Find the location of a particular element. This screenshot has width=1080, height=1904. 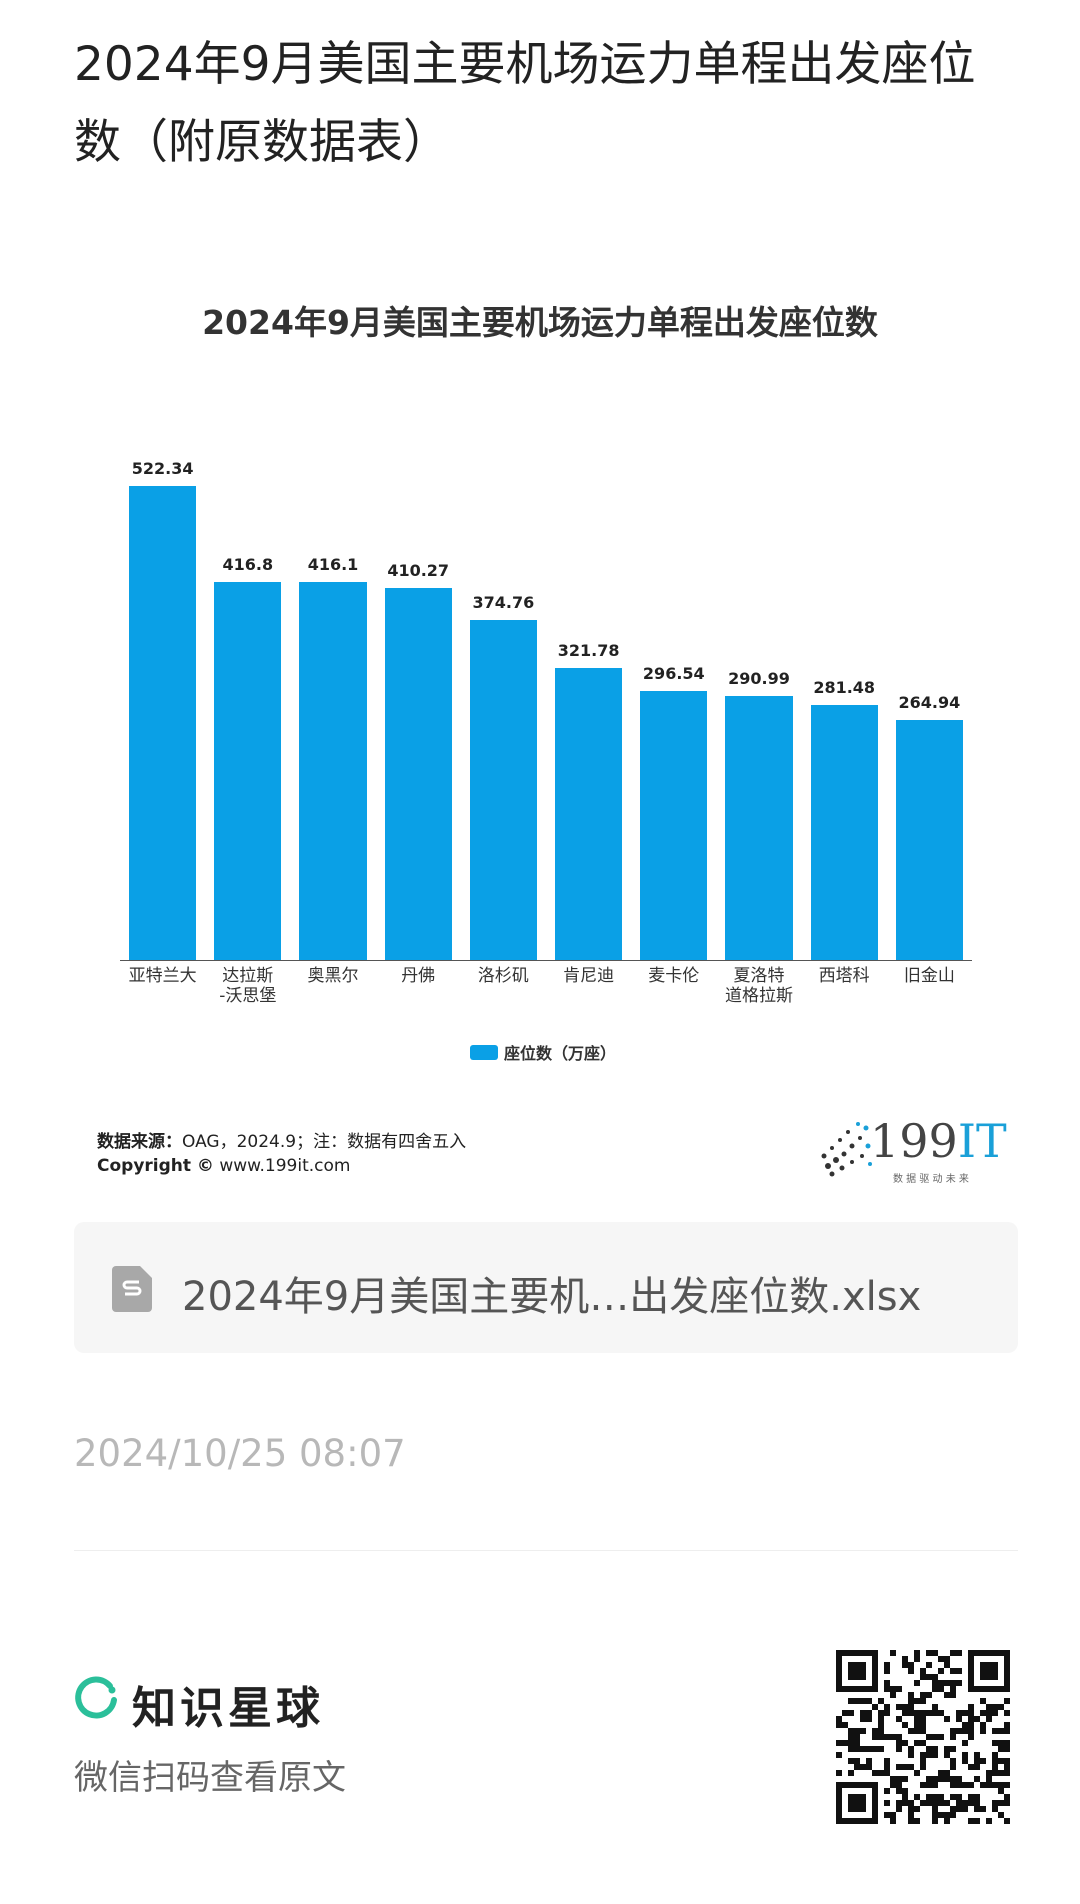

source: OAG，2024.9；注：数据有四舍五入 is located at coordinates (324, 1142).